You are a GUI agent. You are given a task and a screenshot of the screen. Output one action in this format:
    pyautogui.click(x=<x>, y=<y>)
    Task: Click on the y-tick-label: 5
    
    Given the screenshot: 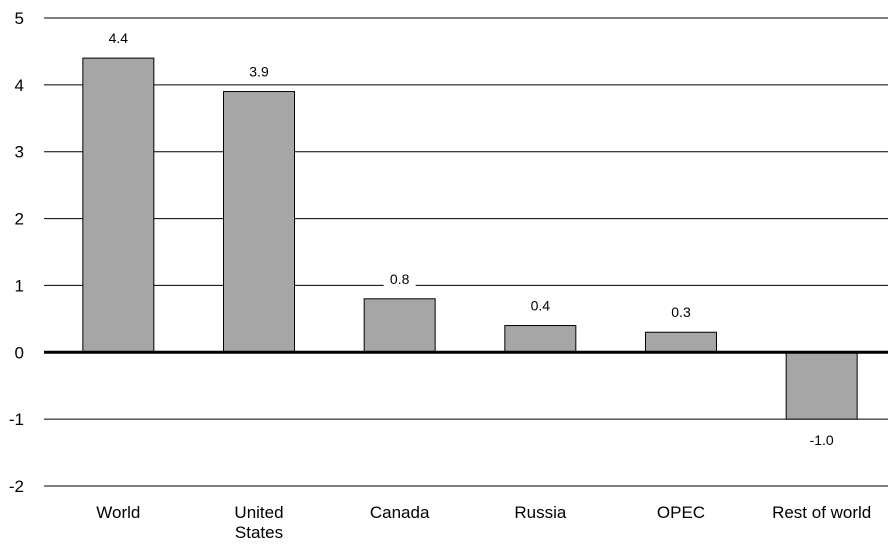 What is the action you would take?
    pyautogui.click(x=19, y=18)
    